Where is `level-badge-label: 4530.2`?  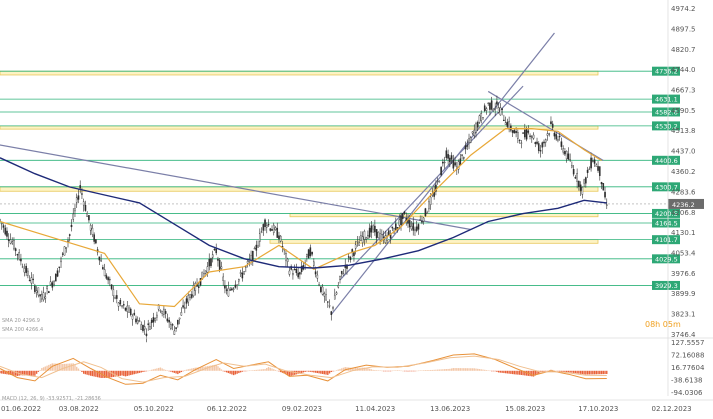
level-badge-label: 4530.2 is located at coordinates (666, 126).